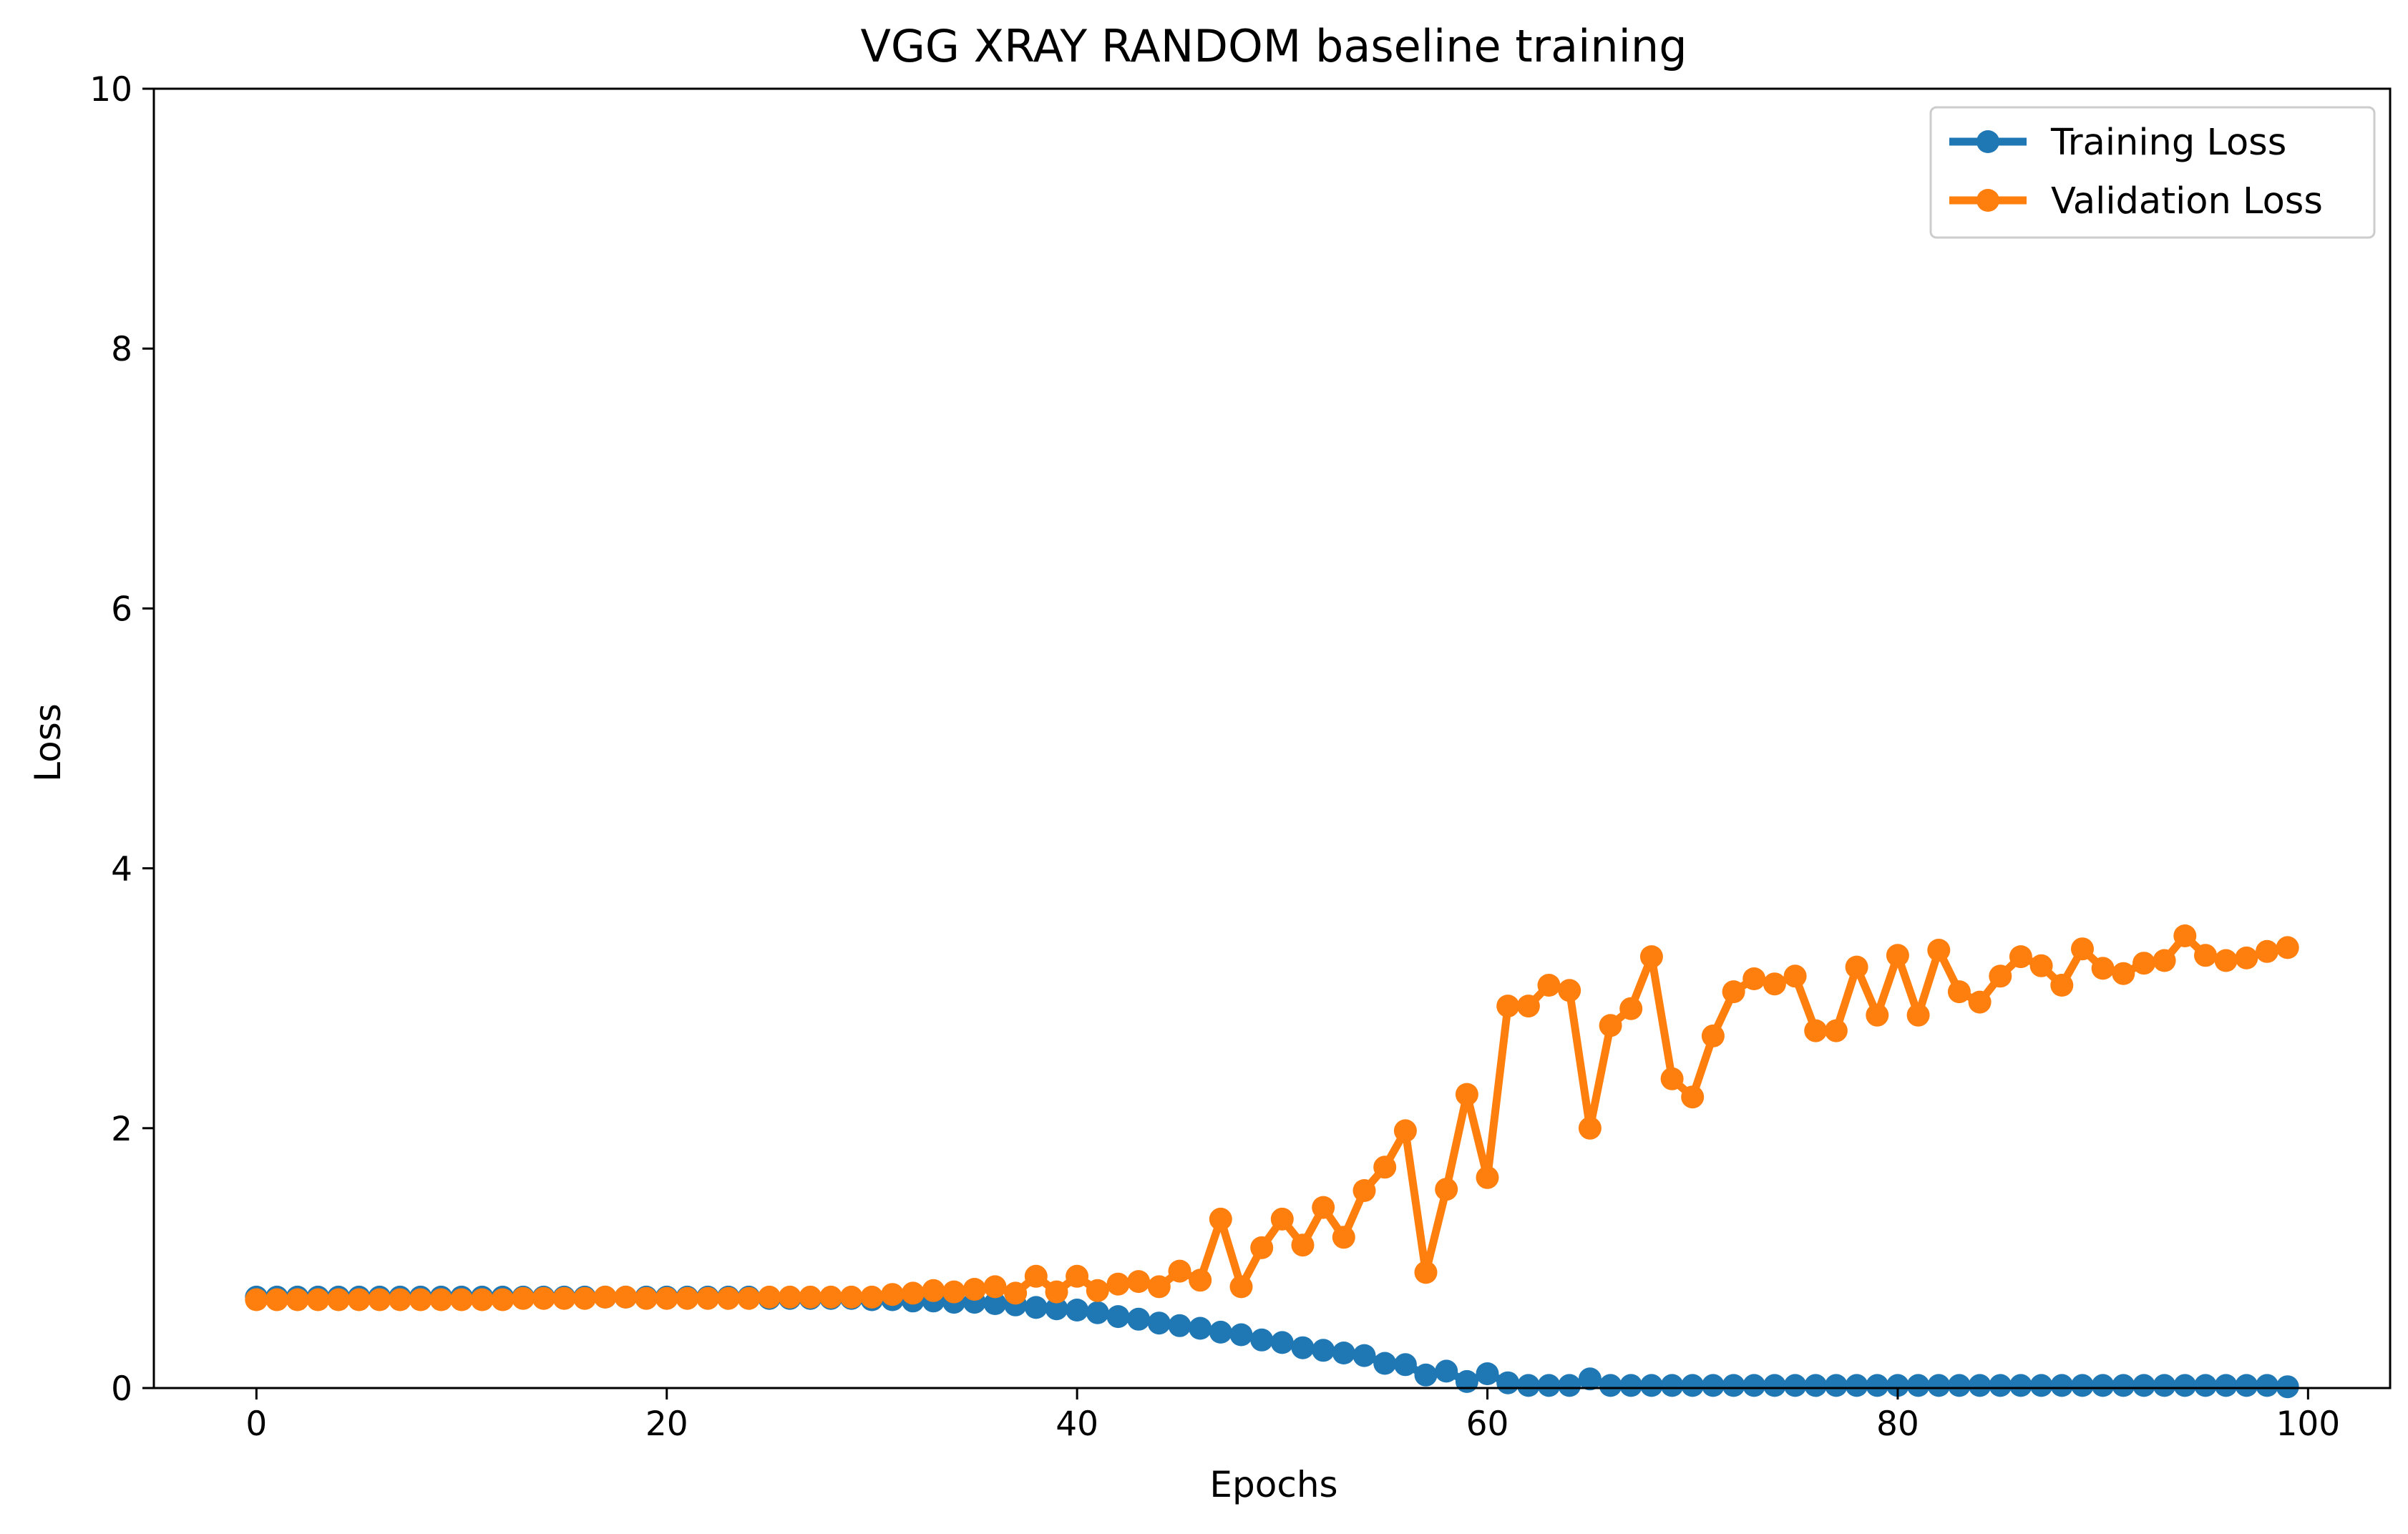 The width and height of the screenshot is (2408, 1534). What do you see at coordinates (1987, 200) in the screenshot?
I see `validation-loss-legend-marker` at bounding box center [1987, 200].